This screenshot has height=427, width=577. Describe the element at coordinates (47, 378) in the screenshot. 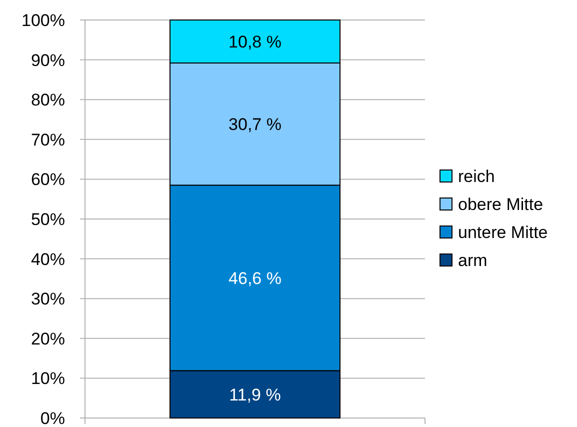

I see `y-tick-label: 10%` at that location.